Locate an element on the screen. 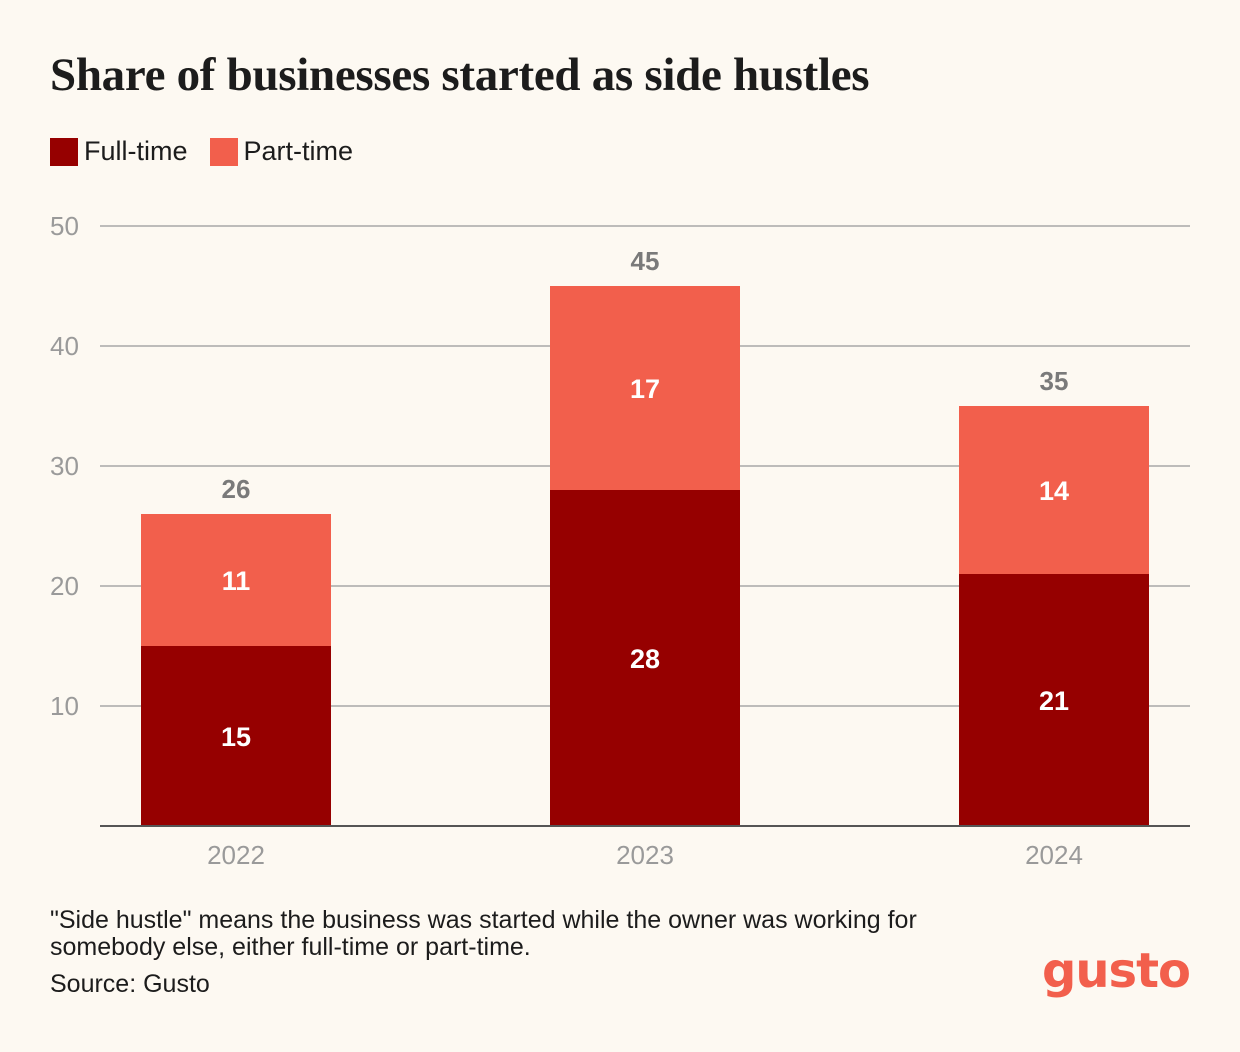 The width and height of the screenshot is (1240, 1052). legend-item-part-time: Part-time is located at coordinates (281, 151).